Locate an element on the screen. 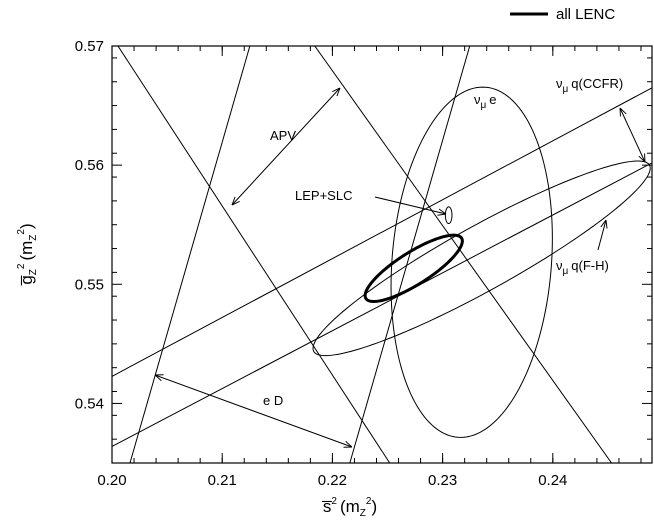 This screenshot has width=654, height=525. annotation: νμ q(F-H) is located at coordinates (582, 267).